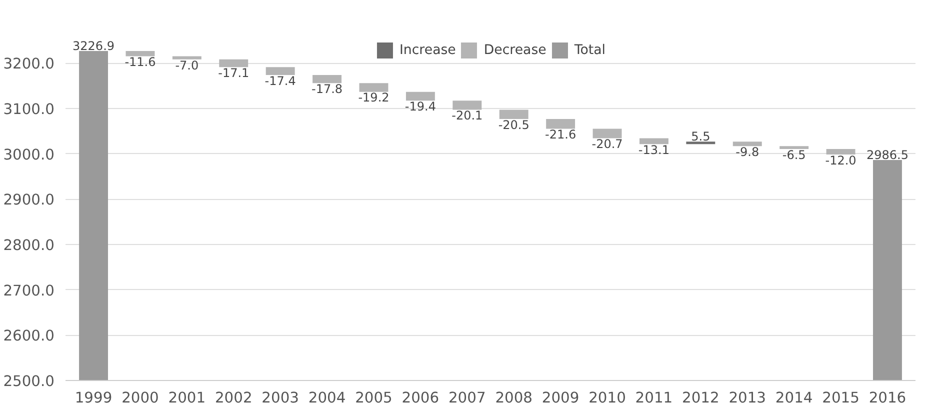  I want to click on data-label: -6.5, so click(794, 155).